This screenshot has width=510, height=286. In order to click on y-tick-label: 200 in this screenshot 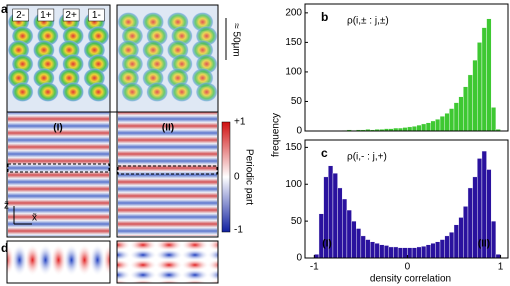, I will do `click(293, 13)`.